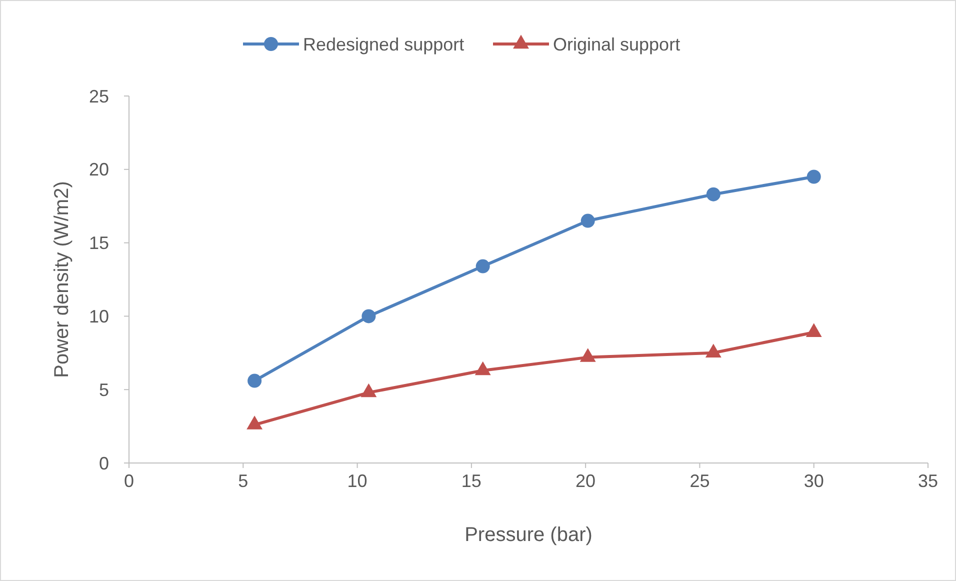 The width and height of the screenshot is (956, 581). What do you see at coordinates (98, 170) in the screenshot?
I see `y-tick-label: 20` at bounding box center [98, 170].